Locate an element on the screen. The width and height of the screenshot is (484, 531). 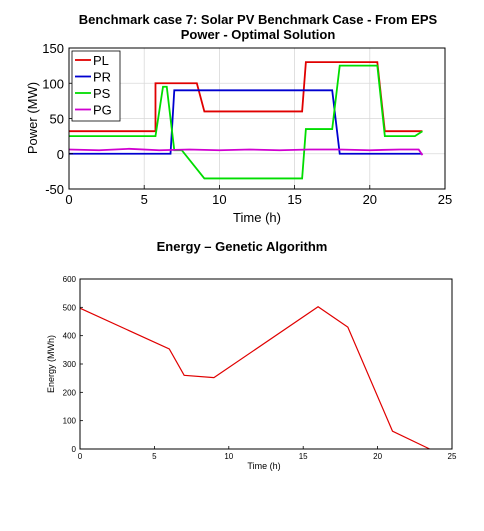
chart1-x-tick-label: 25 is located at coordinates (445, 199).